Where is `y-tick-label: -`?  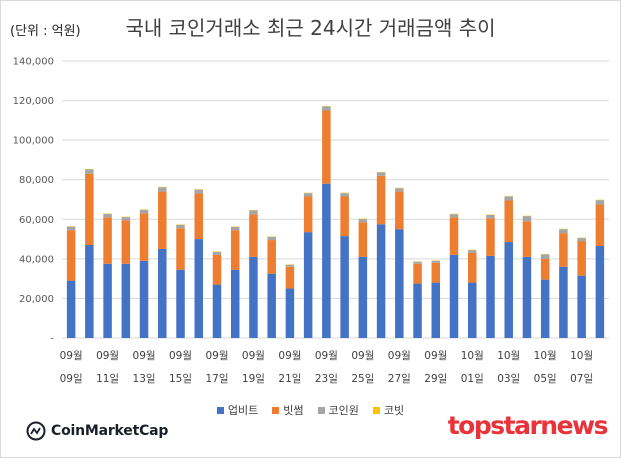
y-tick-label: - is located at coordinates (52, 339).